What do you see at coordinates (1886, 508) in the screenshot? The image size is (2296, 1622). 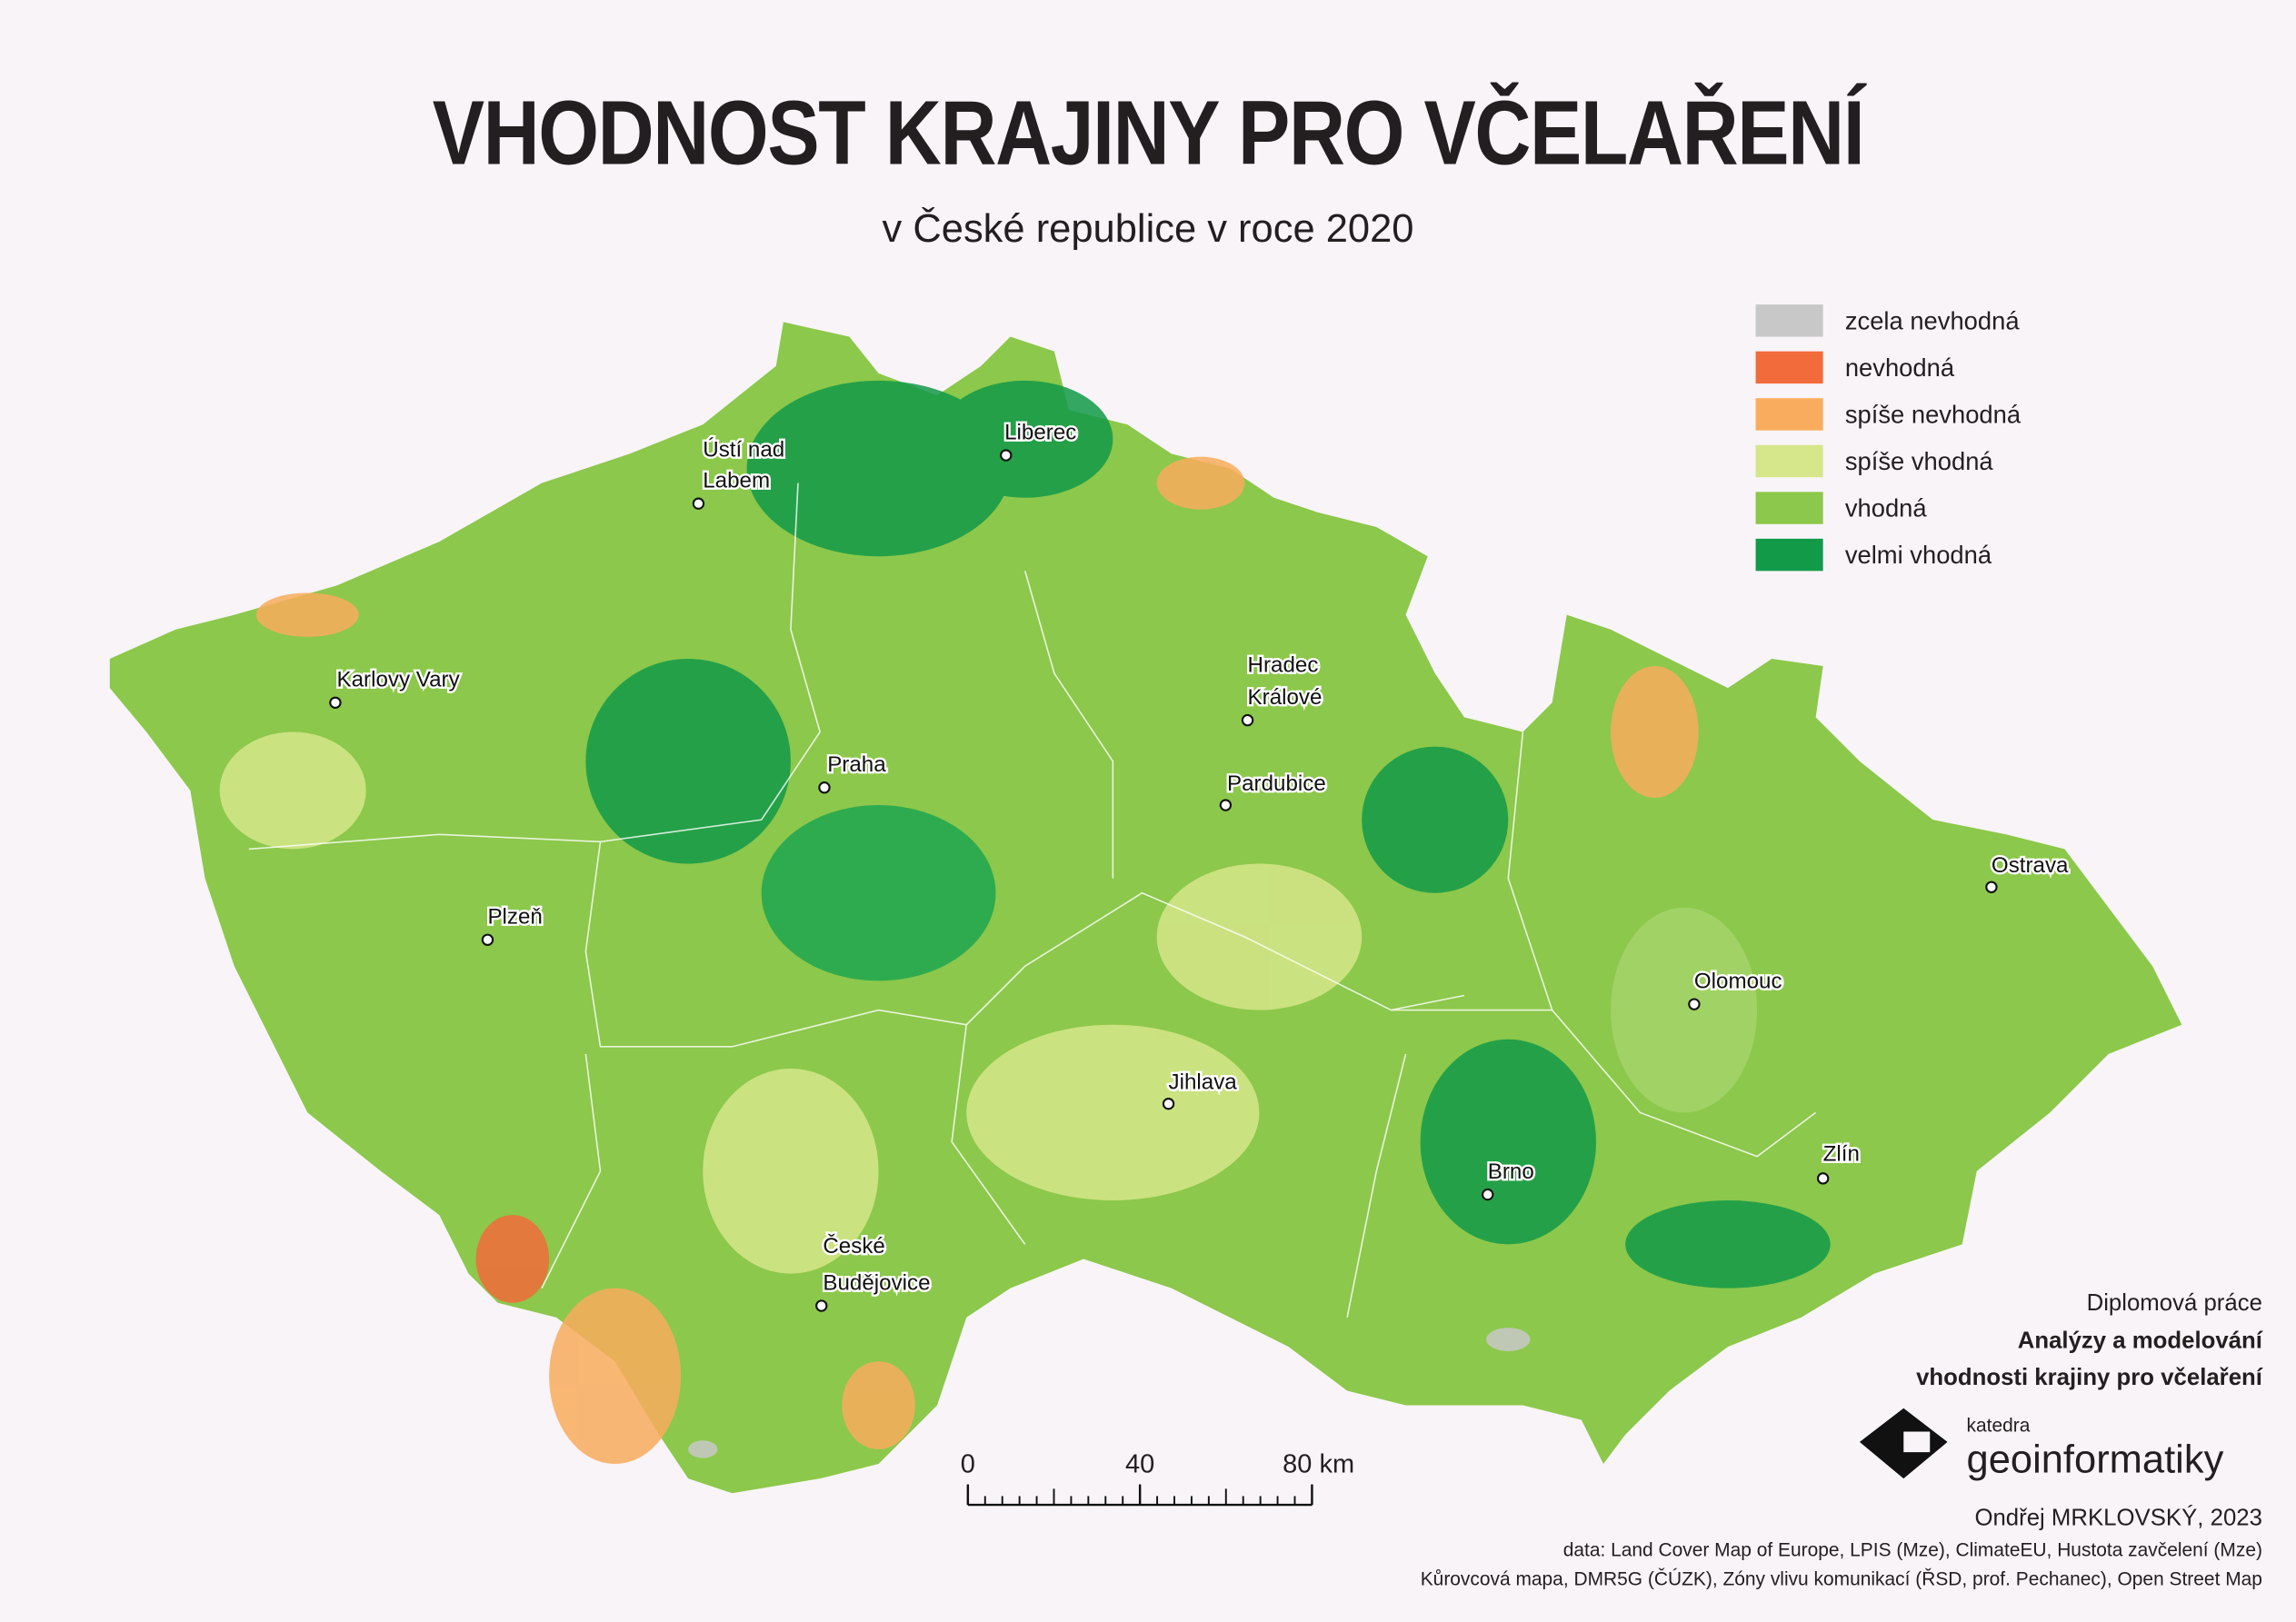 I see `legend-label: vhodná` at bounding box center [1886, 508].